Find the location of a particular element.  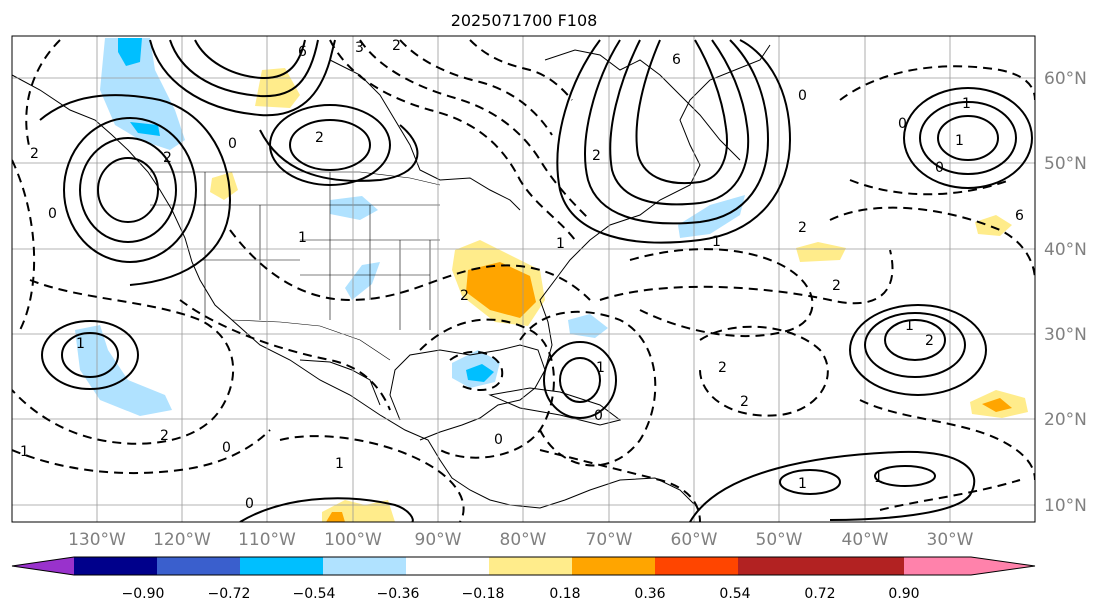

colorbar-tick-label: −0.90 is located at coordinates (143, 594).